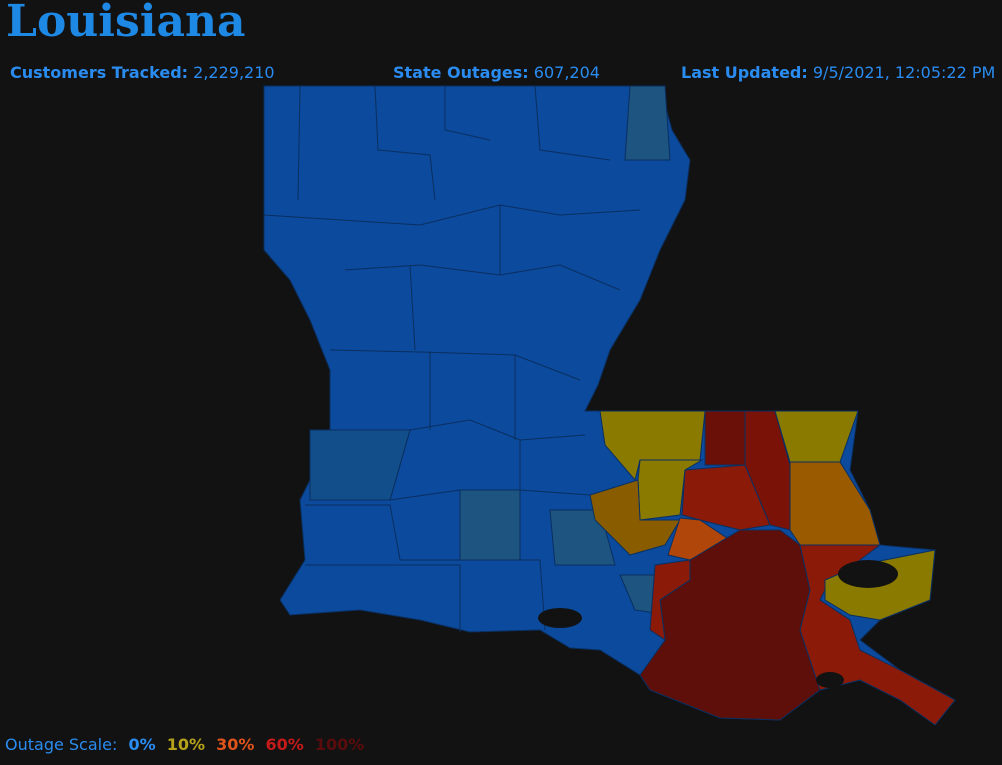 The image size is (1002, 765). What do you see at coordinates (904, 72) in the screenshot?
I see `stat-value: 9/5/2021, 12:05:22 PM` at bounding box center [904, 72].